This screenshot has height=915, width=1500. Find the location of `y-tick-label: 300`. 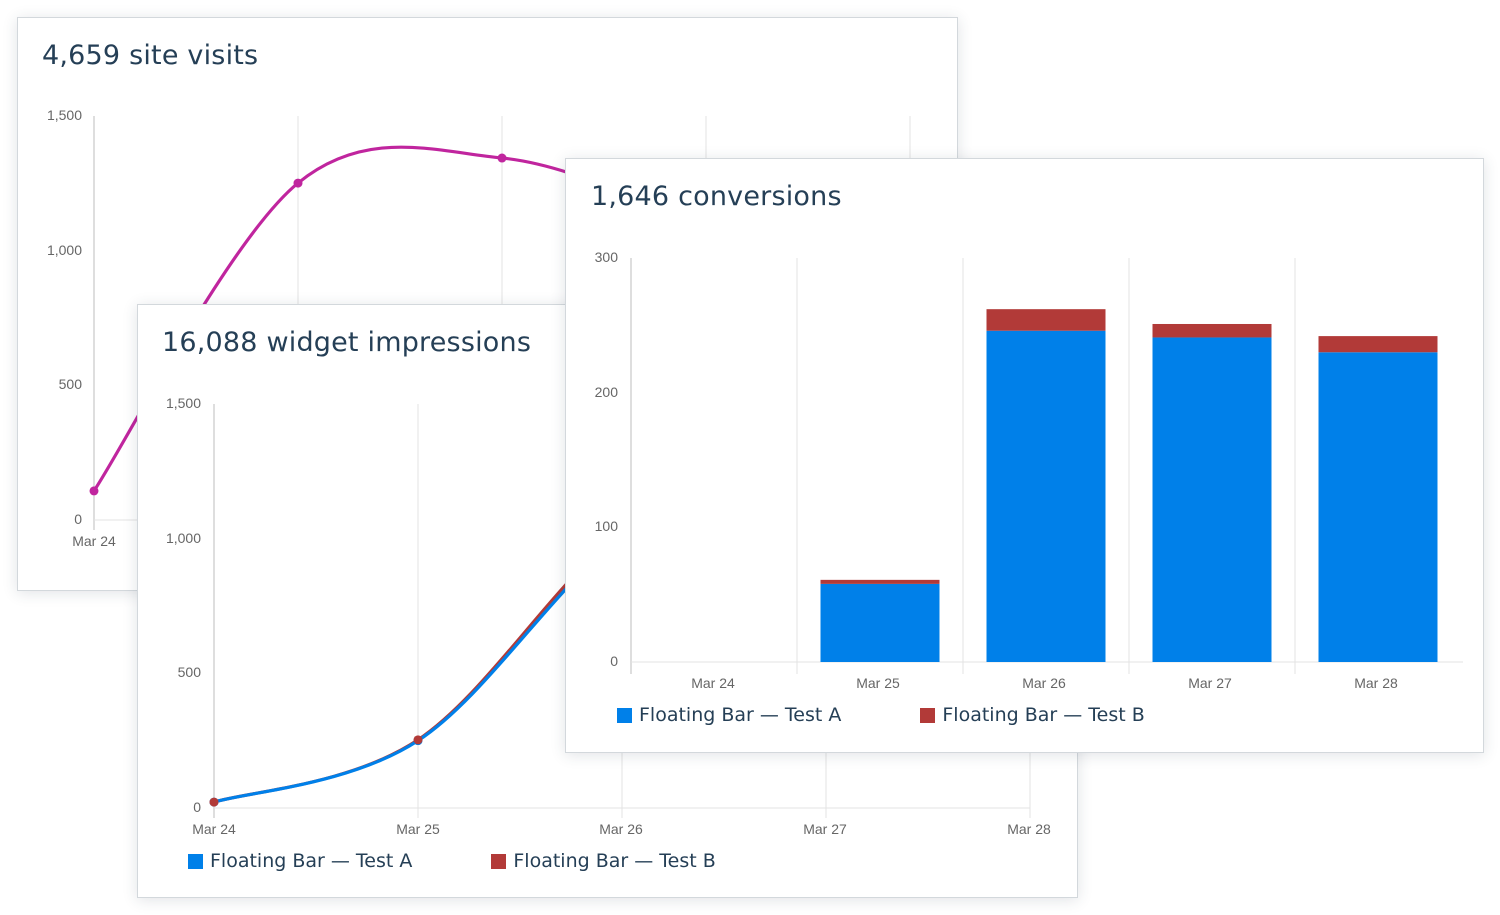

y-tick-label: 300 is located at coordinates (606, 257).